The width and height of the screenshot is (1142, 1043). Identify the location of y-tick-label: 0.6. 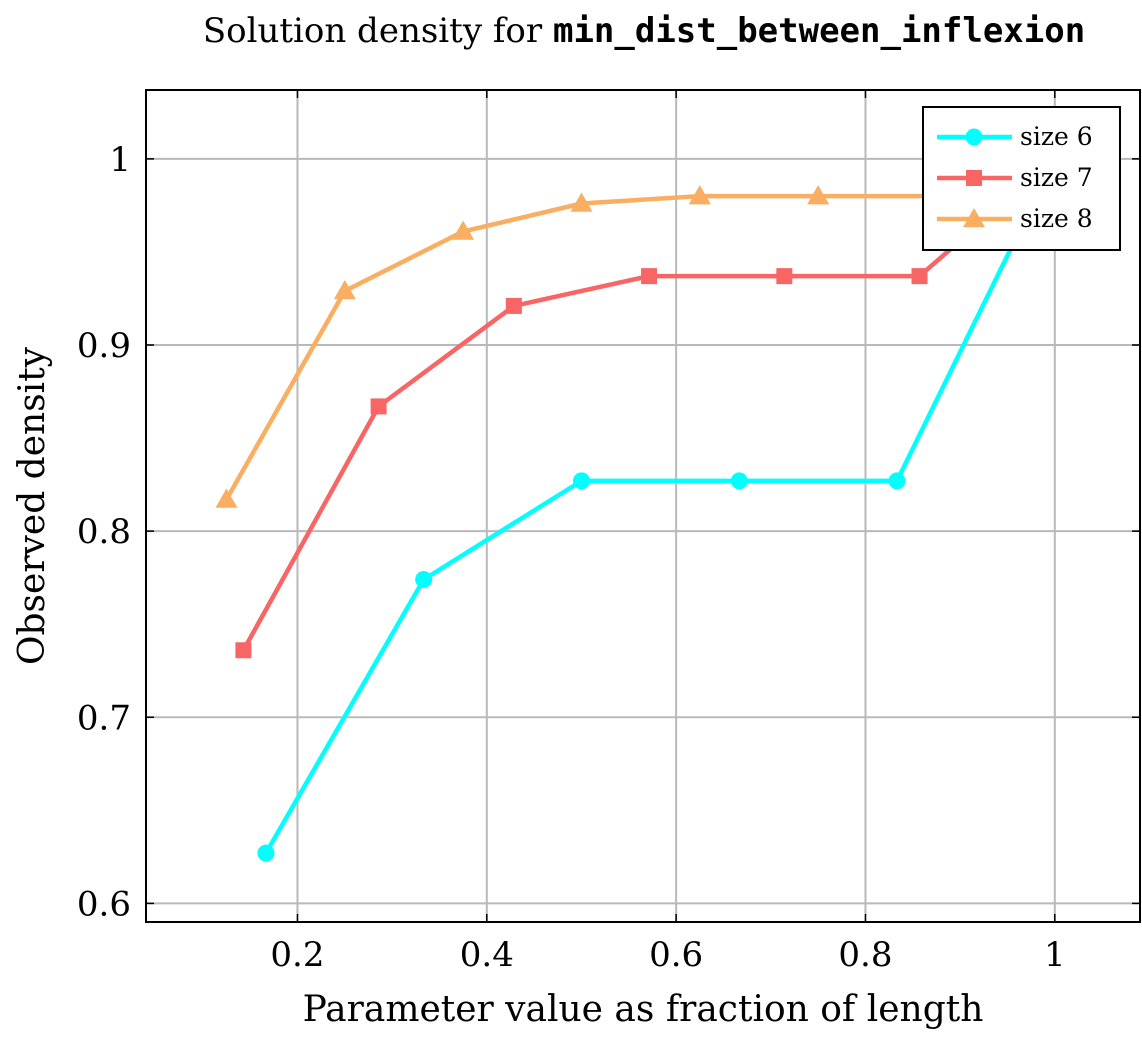
(104, 904).